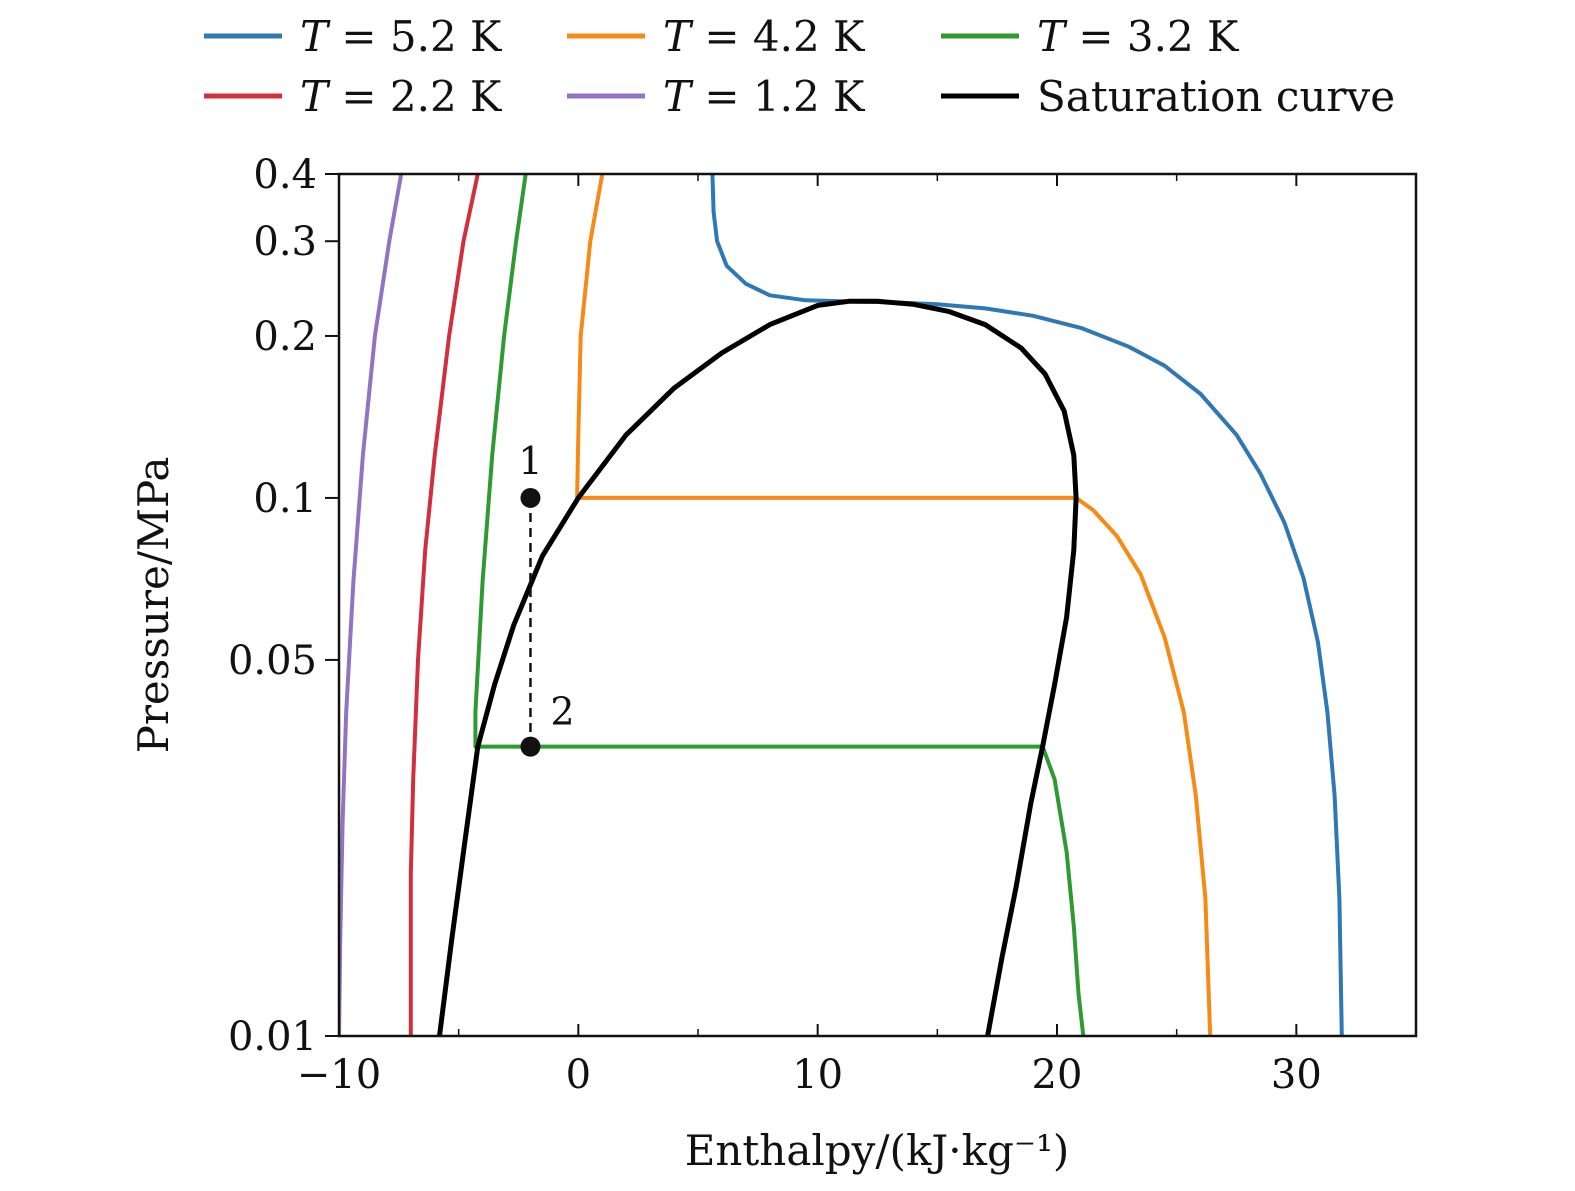  I want to click on x-tick-label: −10, so click(339, 1075).